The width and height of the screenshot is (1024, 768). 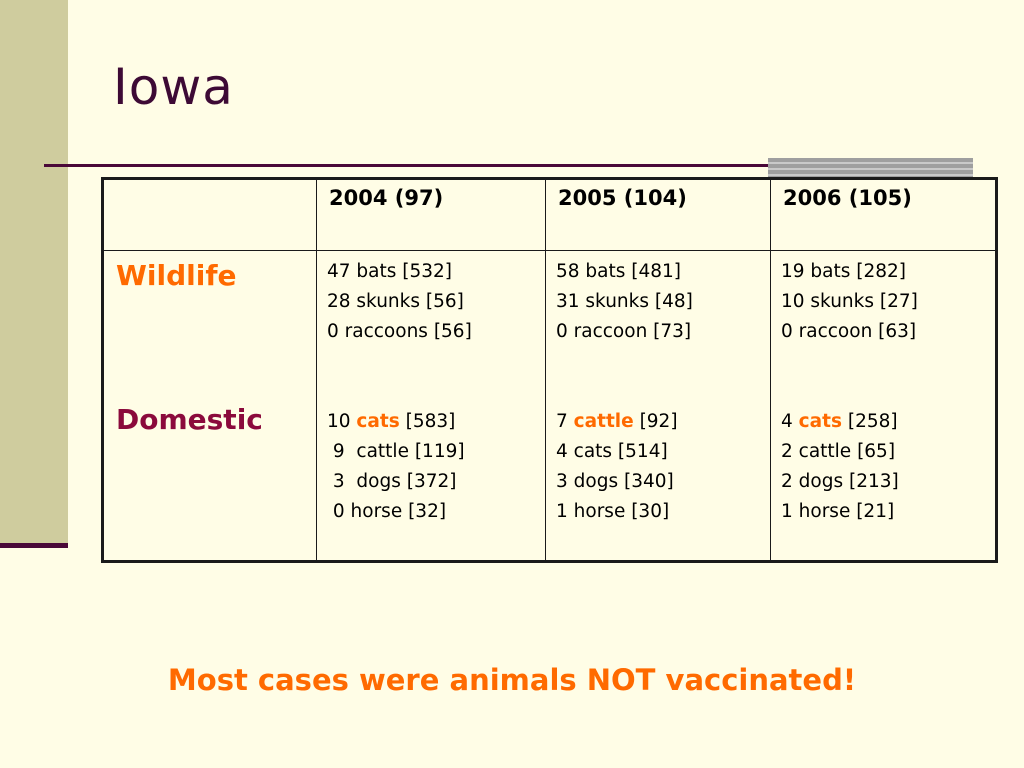 What do you see at coordinates (387, 511) in the screenshot?
I see `domestic-entry-text: 0 horse [32]` at bounding box center [387, 511].